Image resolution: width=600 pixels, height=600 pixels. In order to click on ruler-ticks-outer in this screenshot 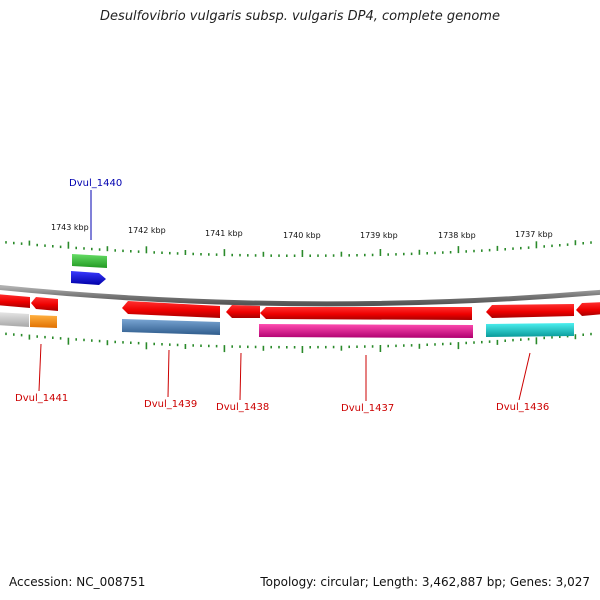, I will do `click(298, 248)`.